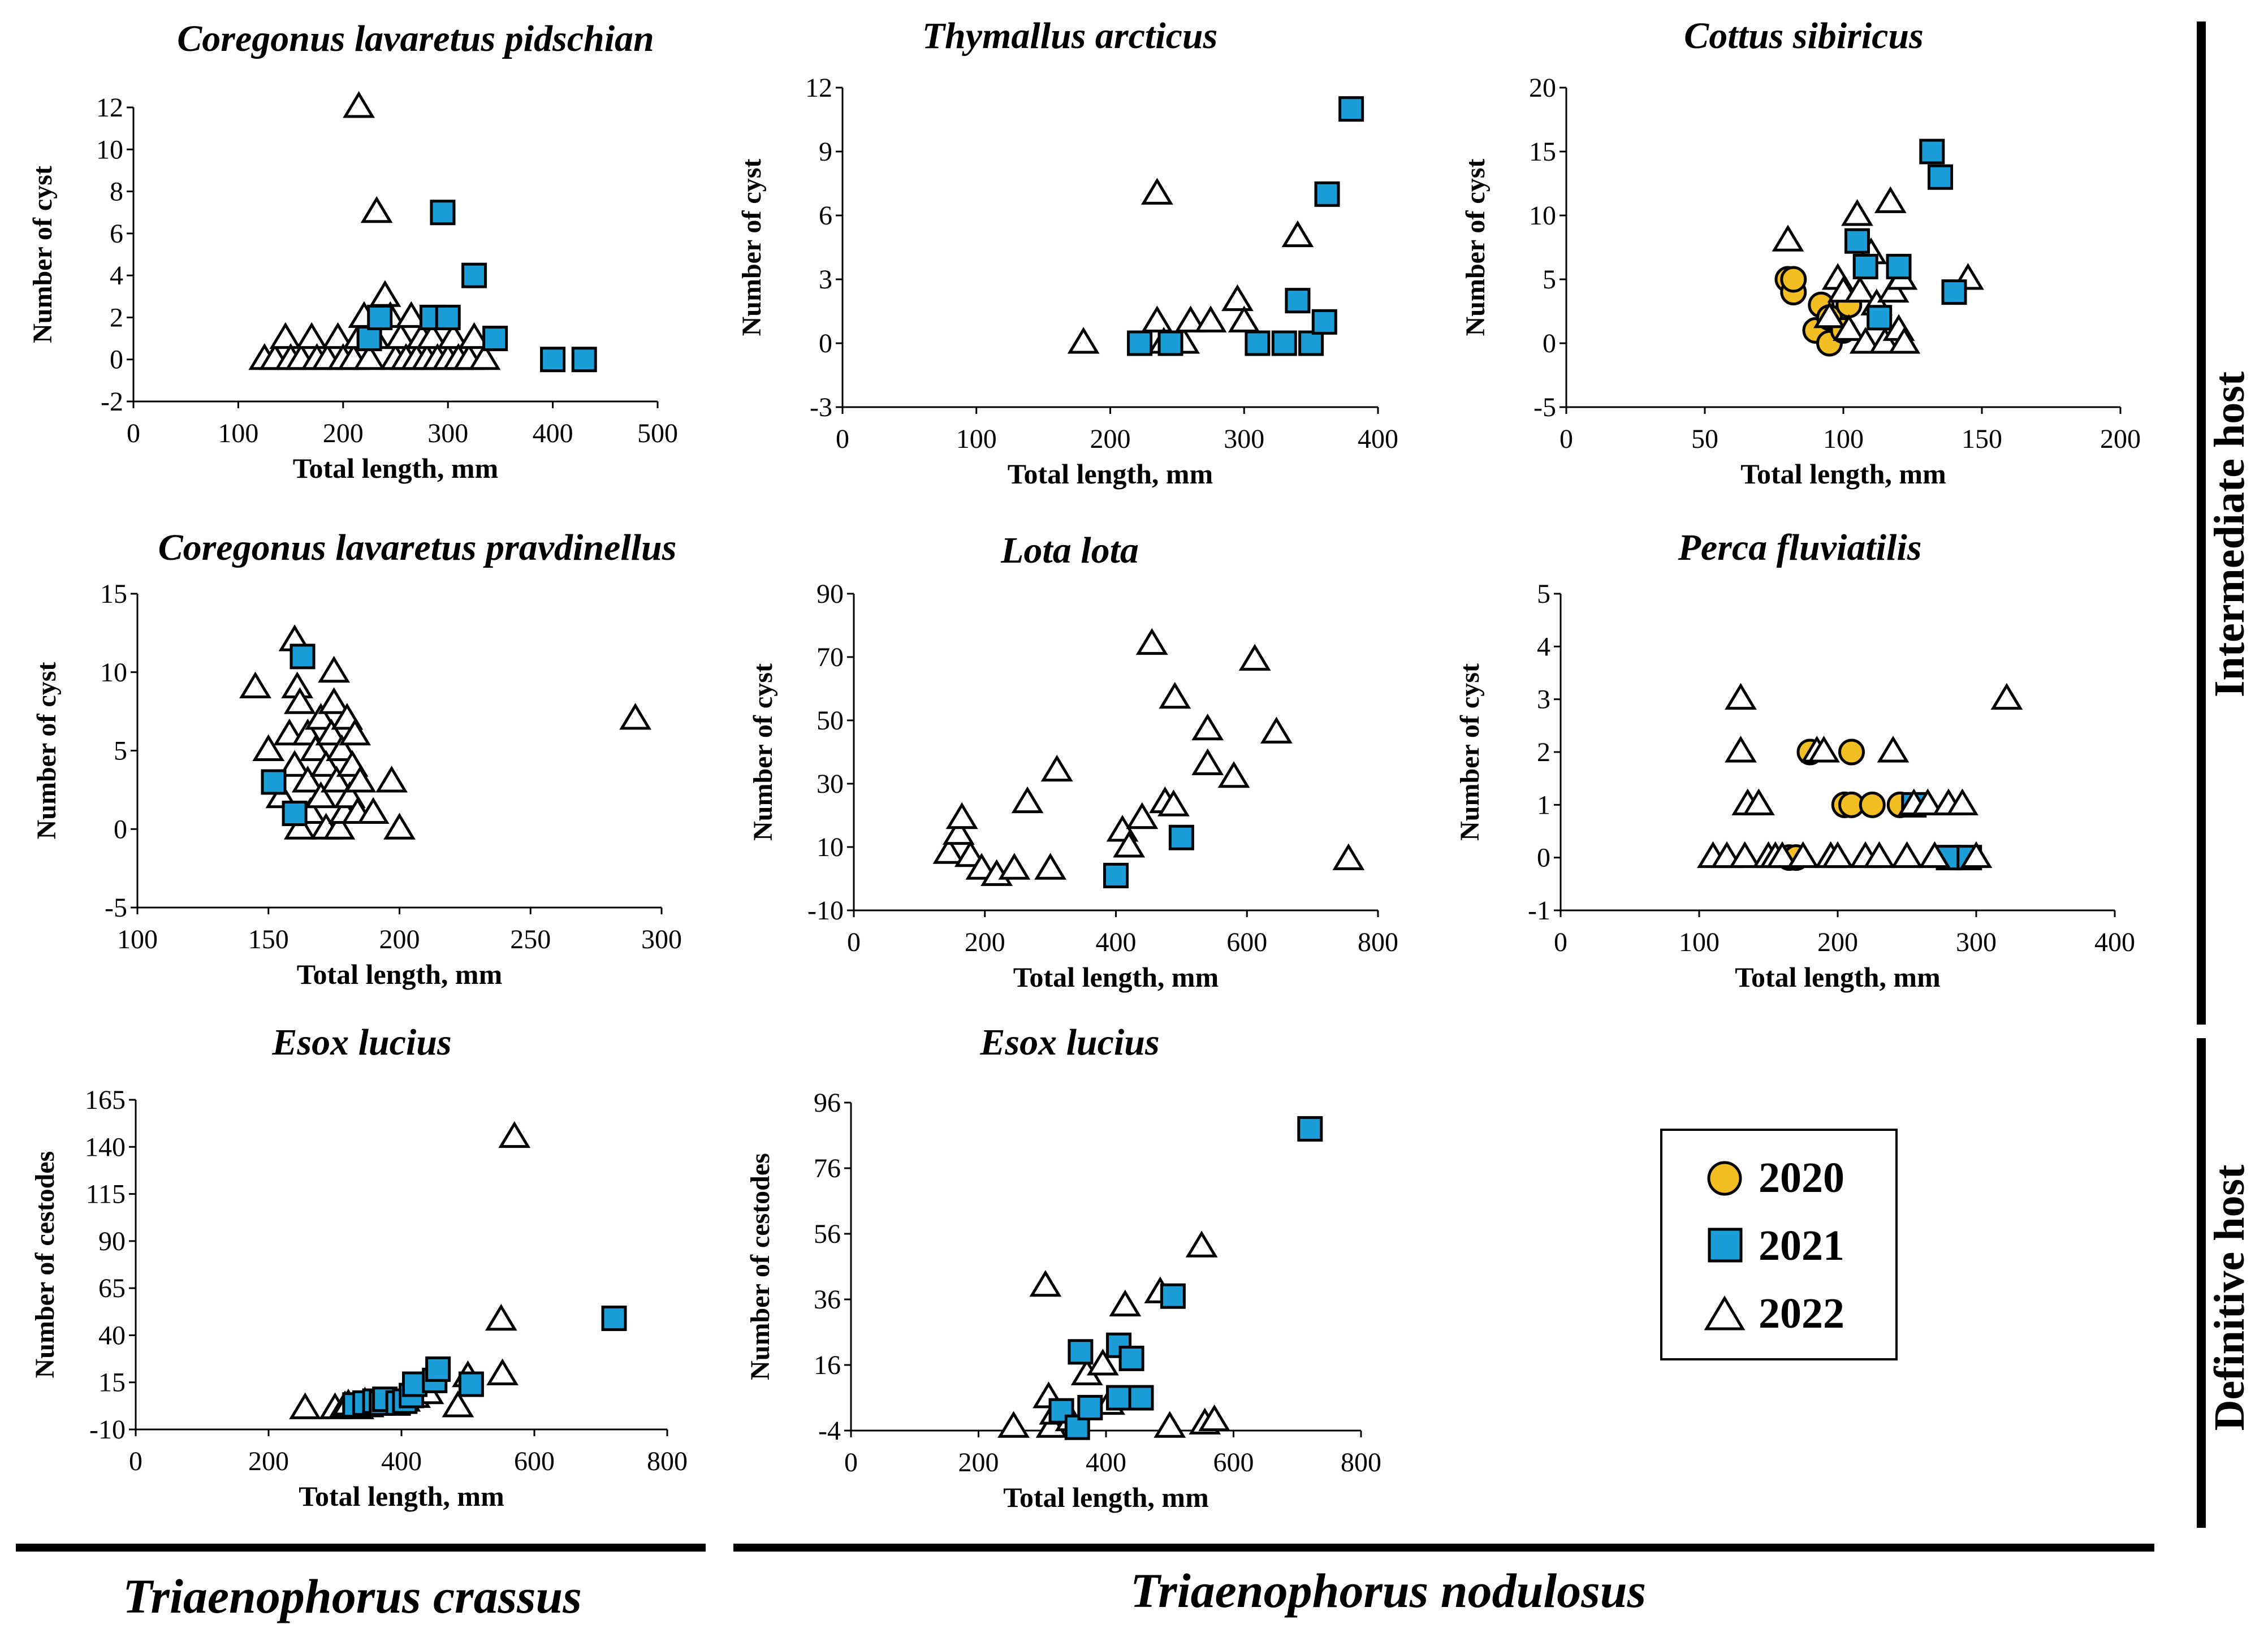 This screenshot has width=2268, height=1646. What do you see at coordinates (110, 150) in the screenshot?
I see `y-tick-label: 10` at bounding box center [110, 150].